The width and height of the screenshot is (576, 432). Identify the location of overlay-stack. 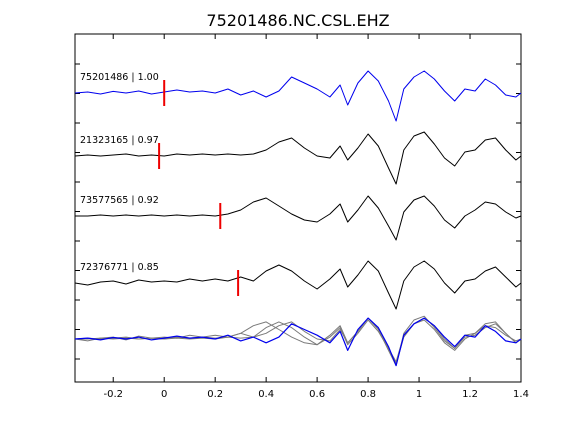
(298, 341).